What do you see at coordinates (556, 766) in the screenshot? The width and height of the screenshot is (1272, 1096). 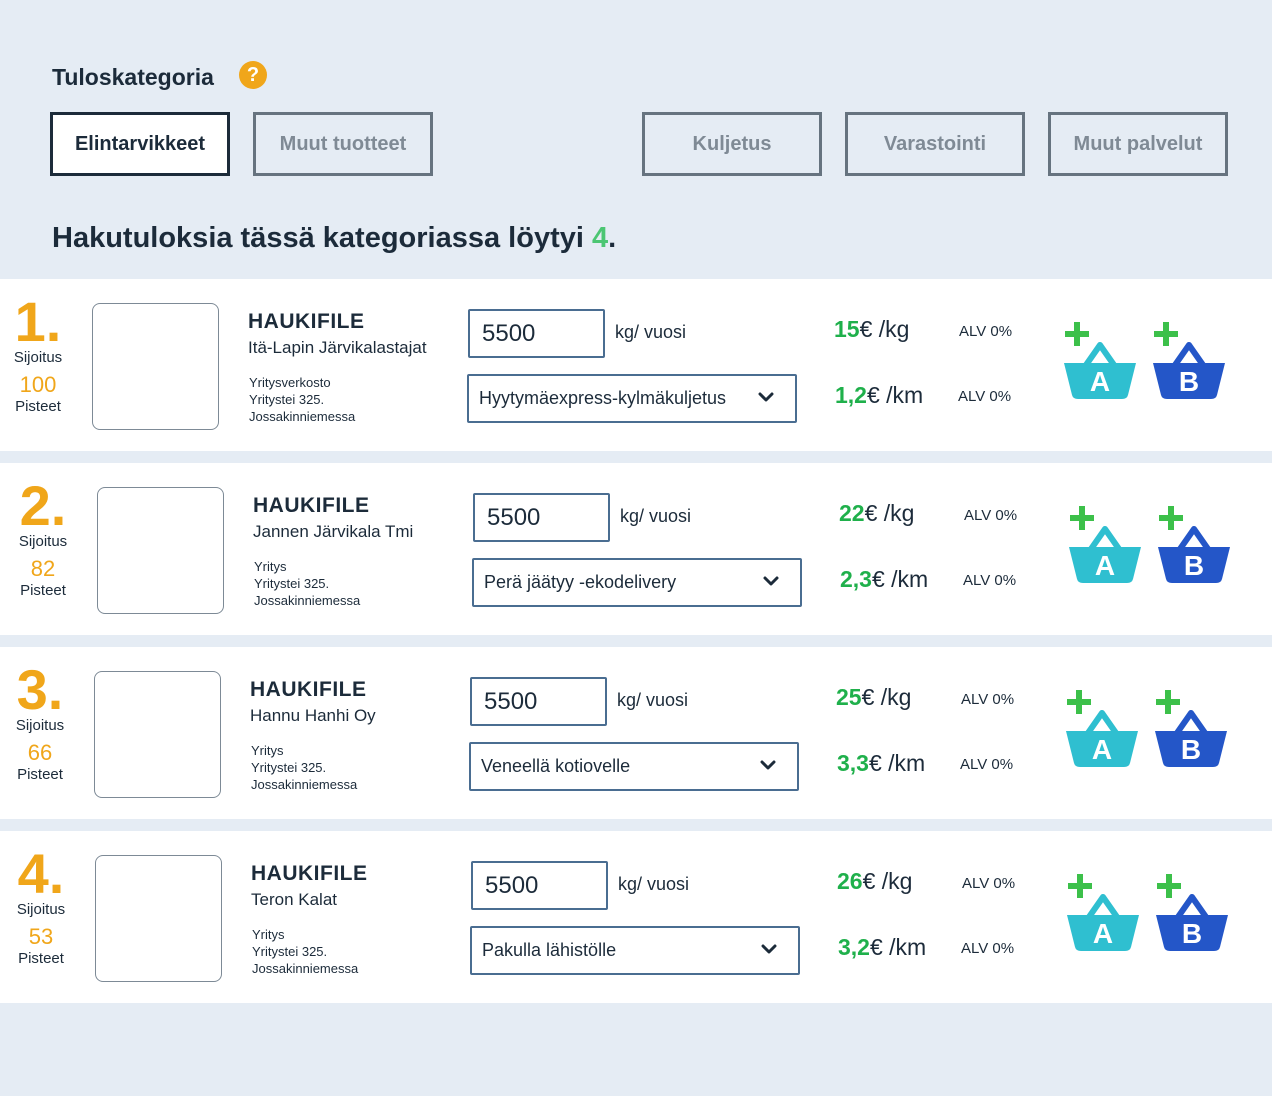 I see `delivery-select-value: Veneellä kotiovelle` at bounding box center [556, 766].